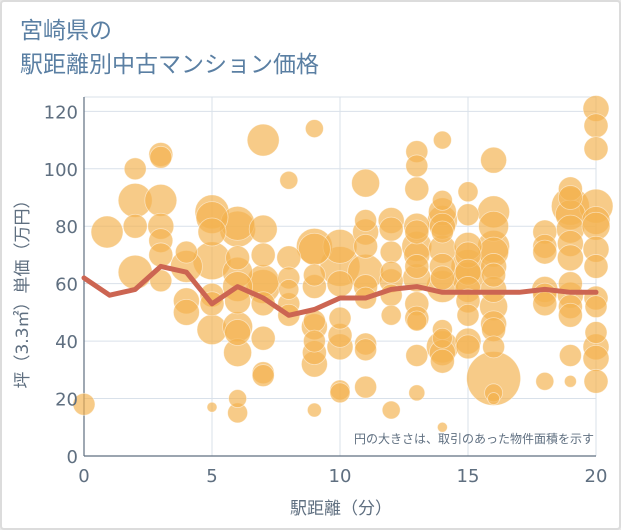 Image resolution: width=621 pixels, height=530 pixels. I want to click on y-tick-label: 120, so click(61, 112).